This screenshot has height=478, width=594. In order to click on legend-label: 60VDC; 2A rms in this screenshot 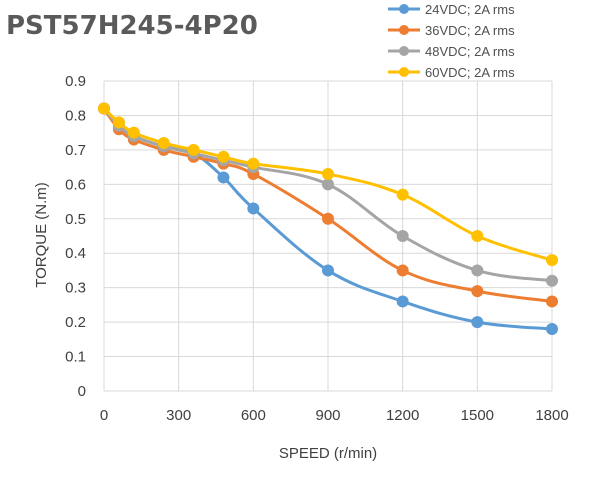, I will do `click(470, 72)`.